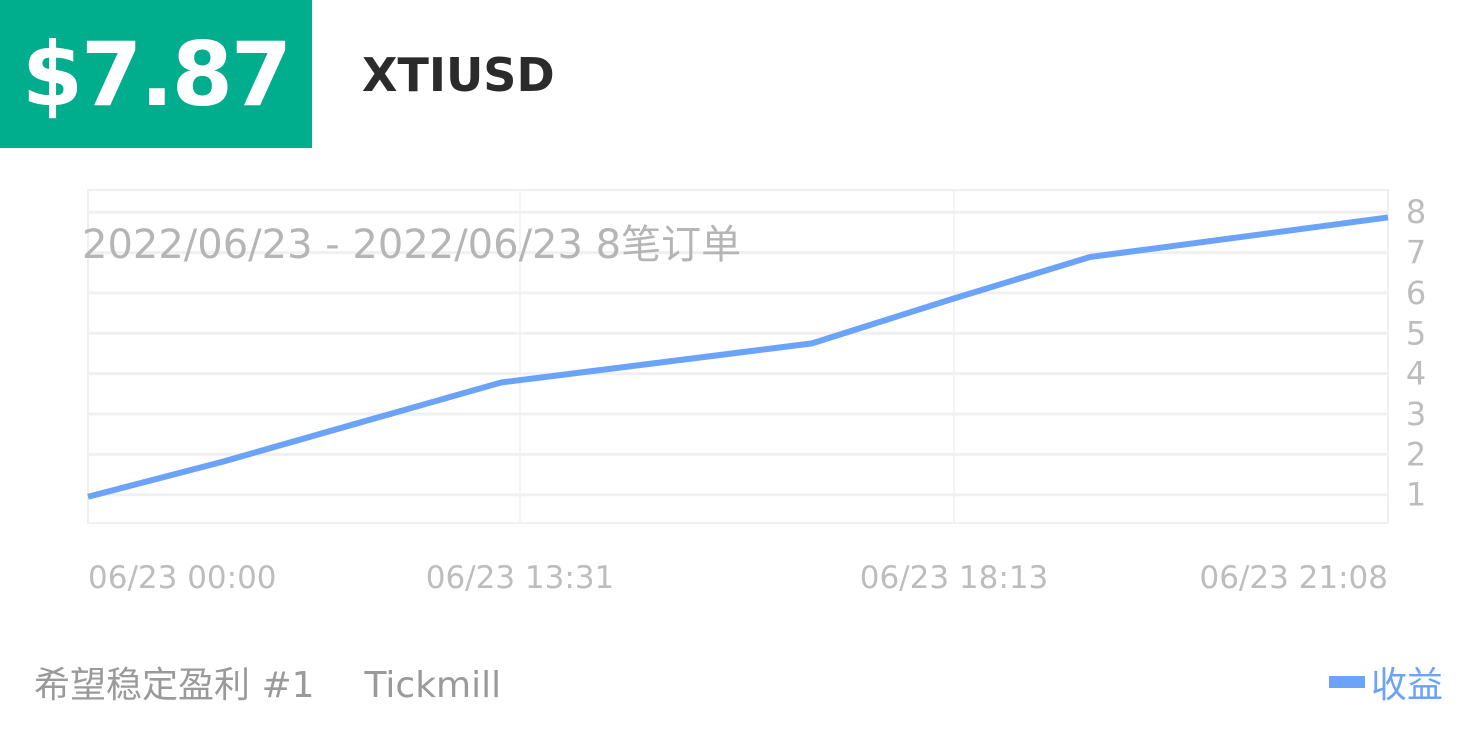  I want to click on chart-legend: 收益, so click(1385, 682).